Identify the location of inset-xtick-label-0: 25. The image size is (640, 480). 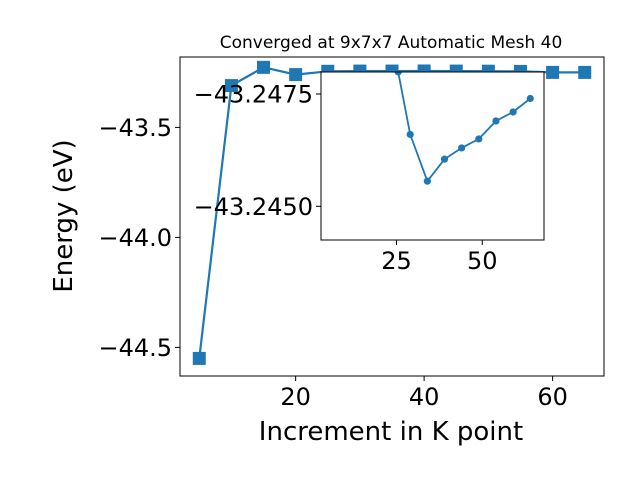
(396, 261).